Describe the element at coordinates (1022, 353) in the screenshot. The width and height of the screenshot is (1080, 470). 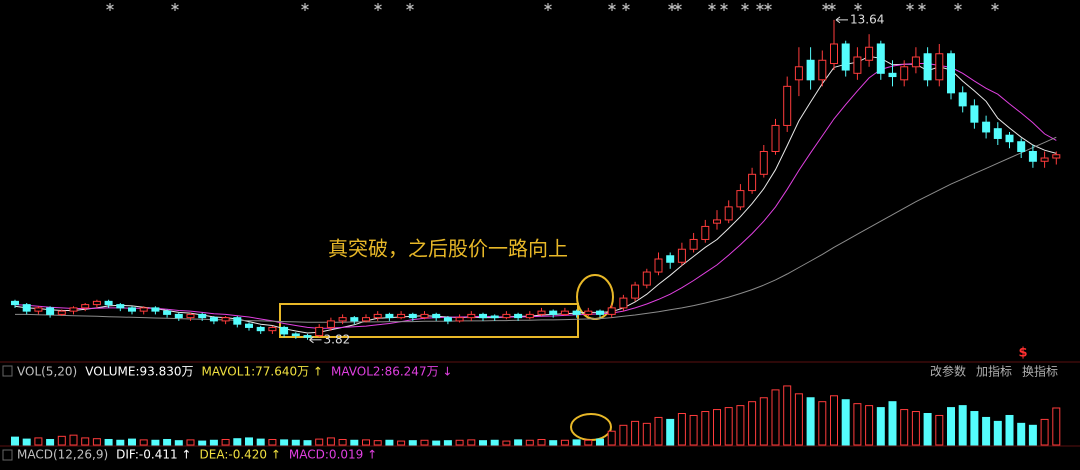
I see `signal-marker: $` at that location.